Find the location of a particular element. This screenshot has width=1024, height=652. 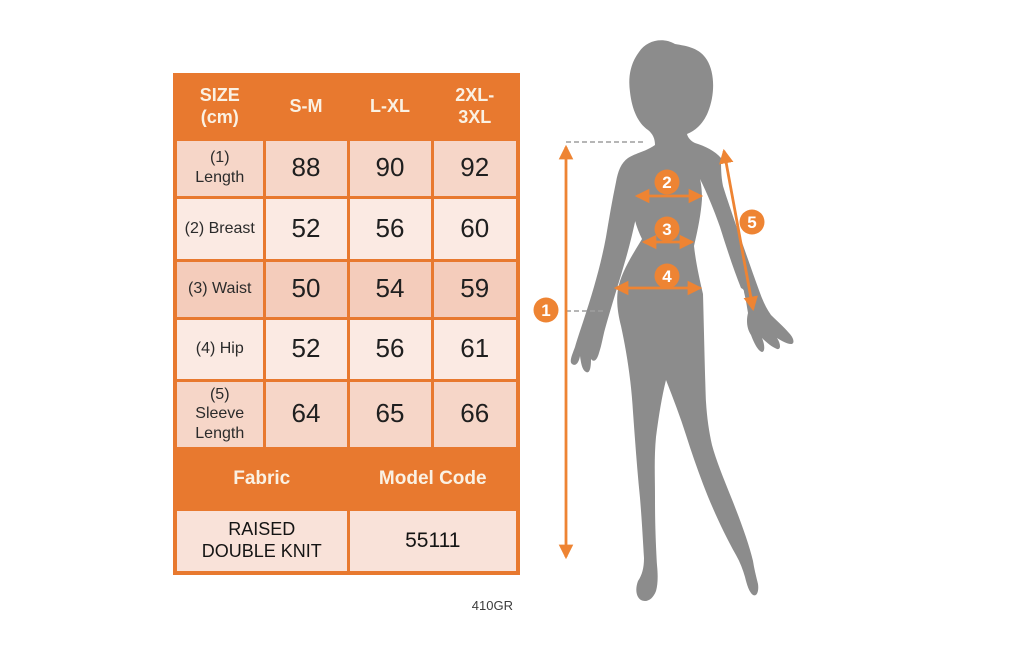

waist-l-xl: 54 is located at coordinates (390, 289).